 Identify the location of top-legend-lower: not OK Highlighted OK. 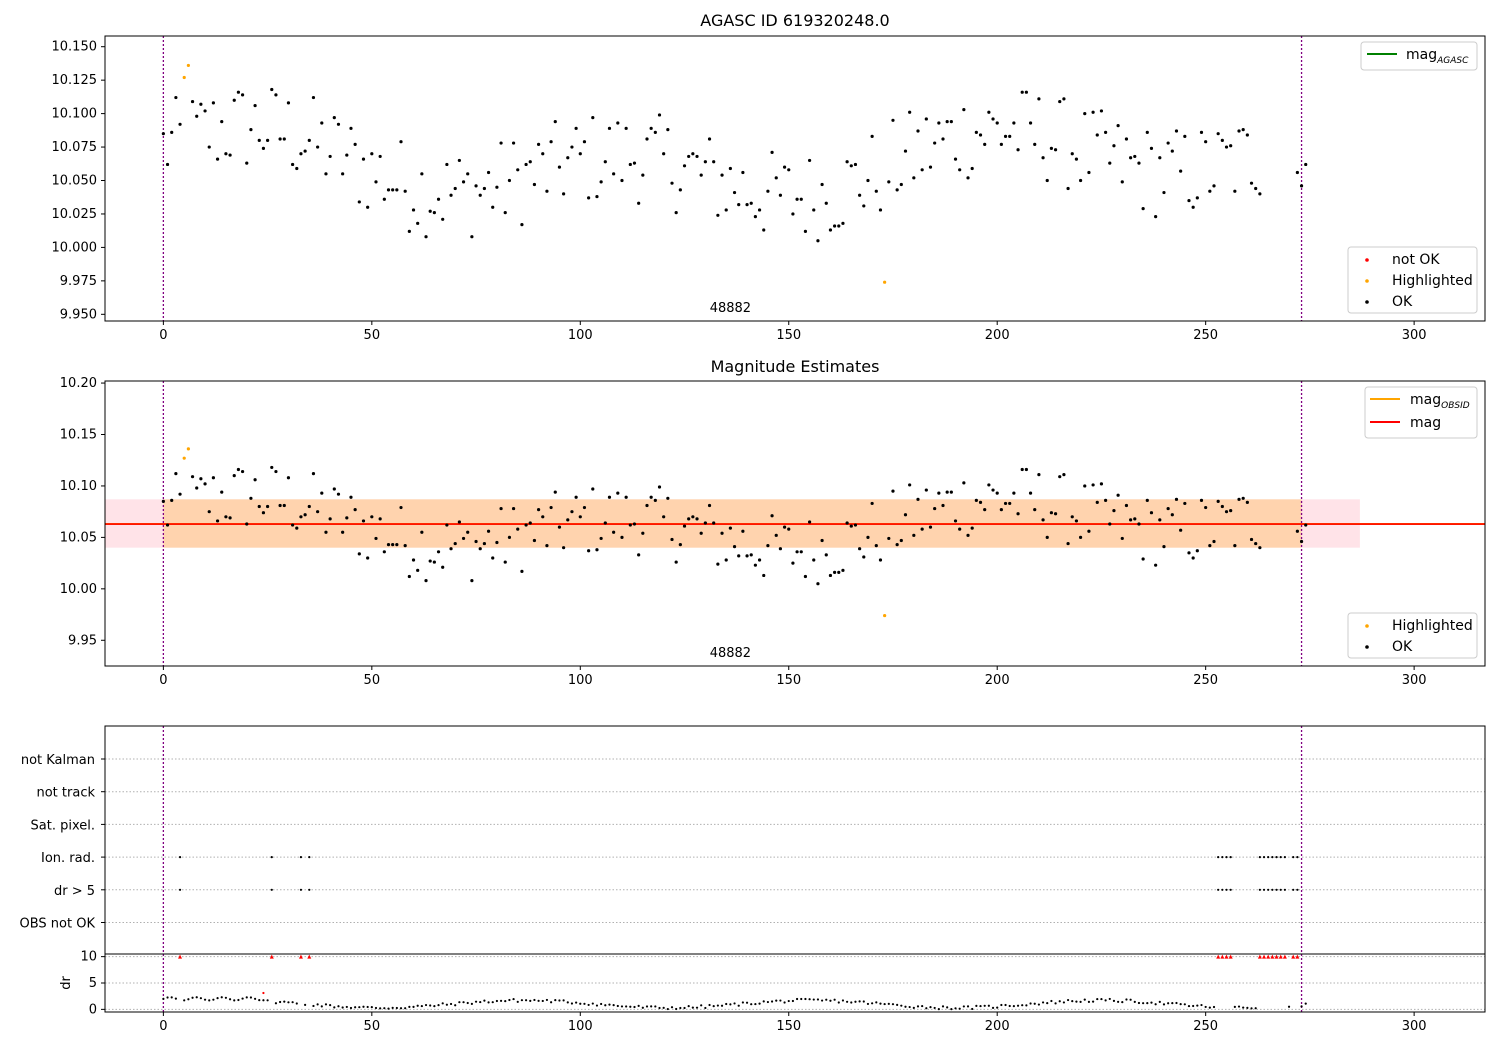
(1412, 280).